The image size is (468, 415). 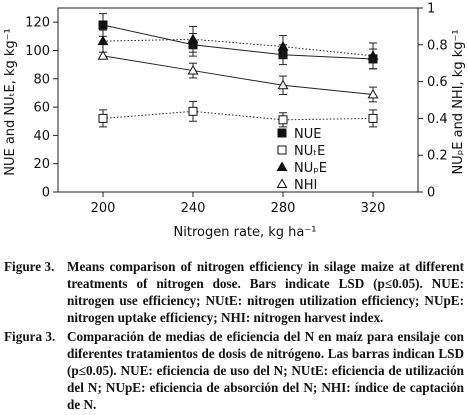 What do you see at coordinates (307, 134) in the screenshot?
I see `legend-label: NUE` at bounding box center [307, 134].